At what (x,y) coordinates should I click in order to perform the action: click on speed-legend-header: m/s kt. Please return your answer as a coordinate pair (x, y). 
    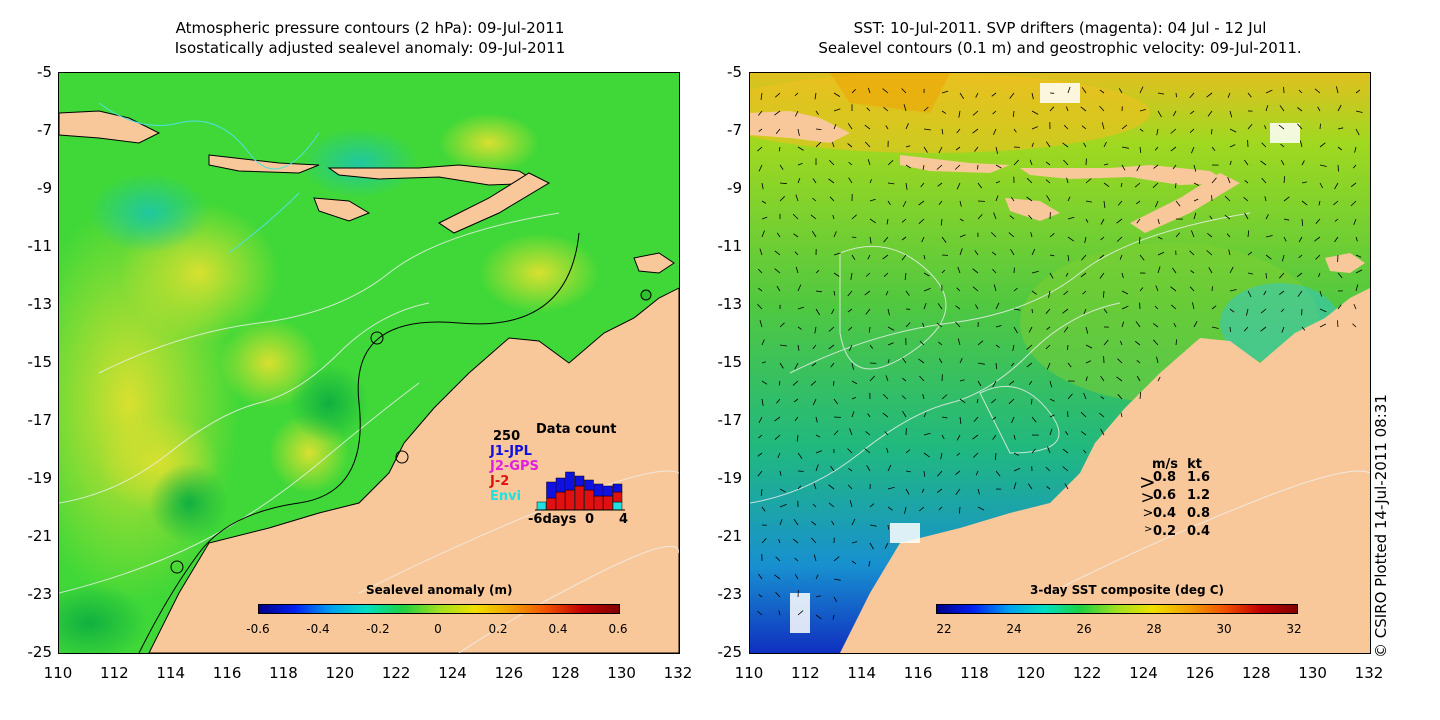
    Looking at the image, I should click on (1177, 464).